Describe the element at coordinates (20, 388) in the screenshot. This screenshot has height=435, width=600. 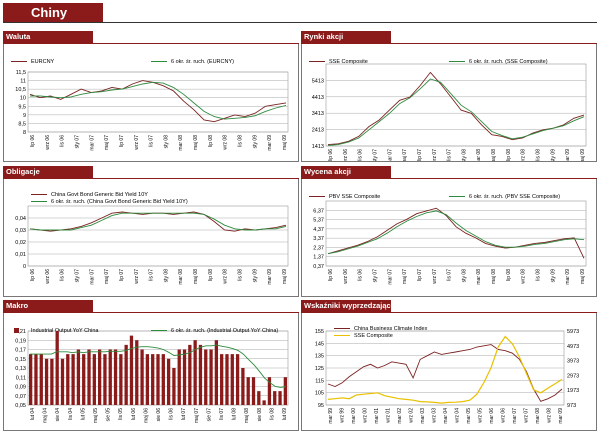
I see `y-tick-label: 0,09` at that location.